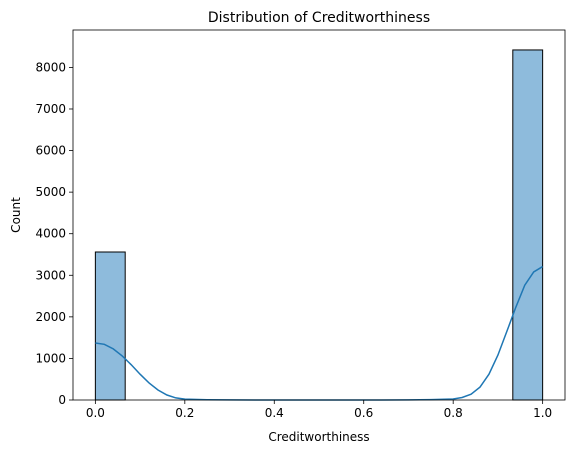 This screenshot has width=580, height=453. Describe the element at coordinates (542, 413) in the screenshot. I see `x-tick-label: 1.0` at that location.